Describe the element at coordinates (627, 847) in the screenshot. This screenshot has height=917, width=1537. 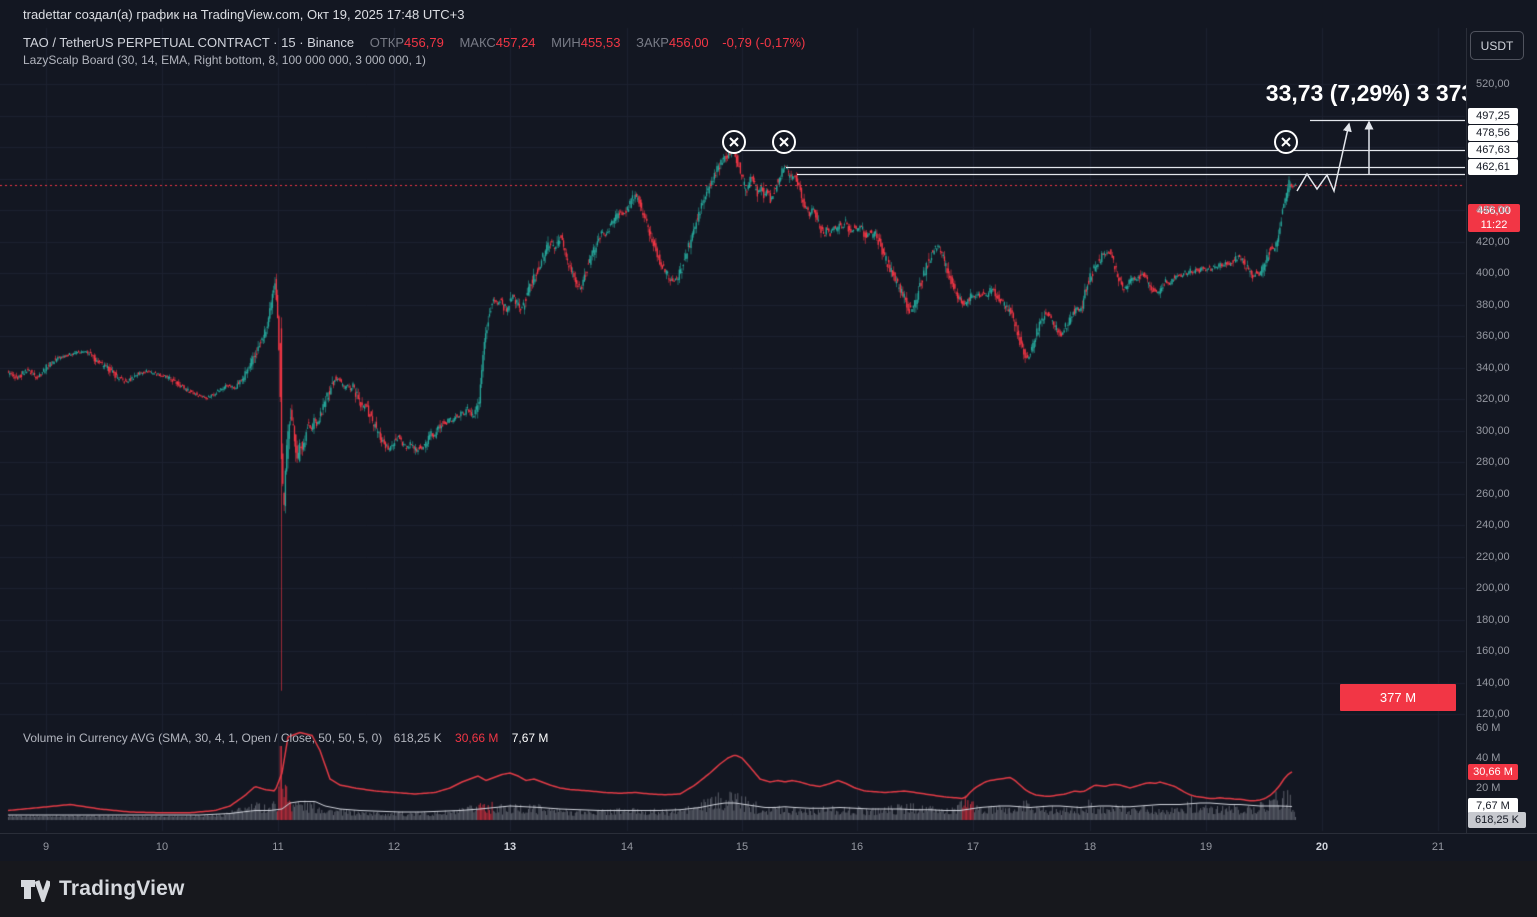
I see `time-label-14: 14` at that location.